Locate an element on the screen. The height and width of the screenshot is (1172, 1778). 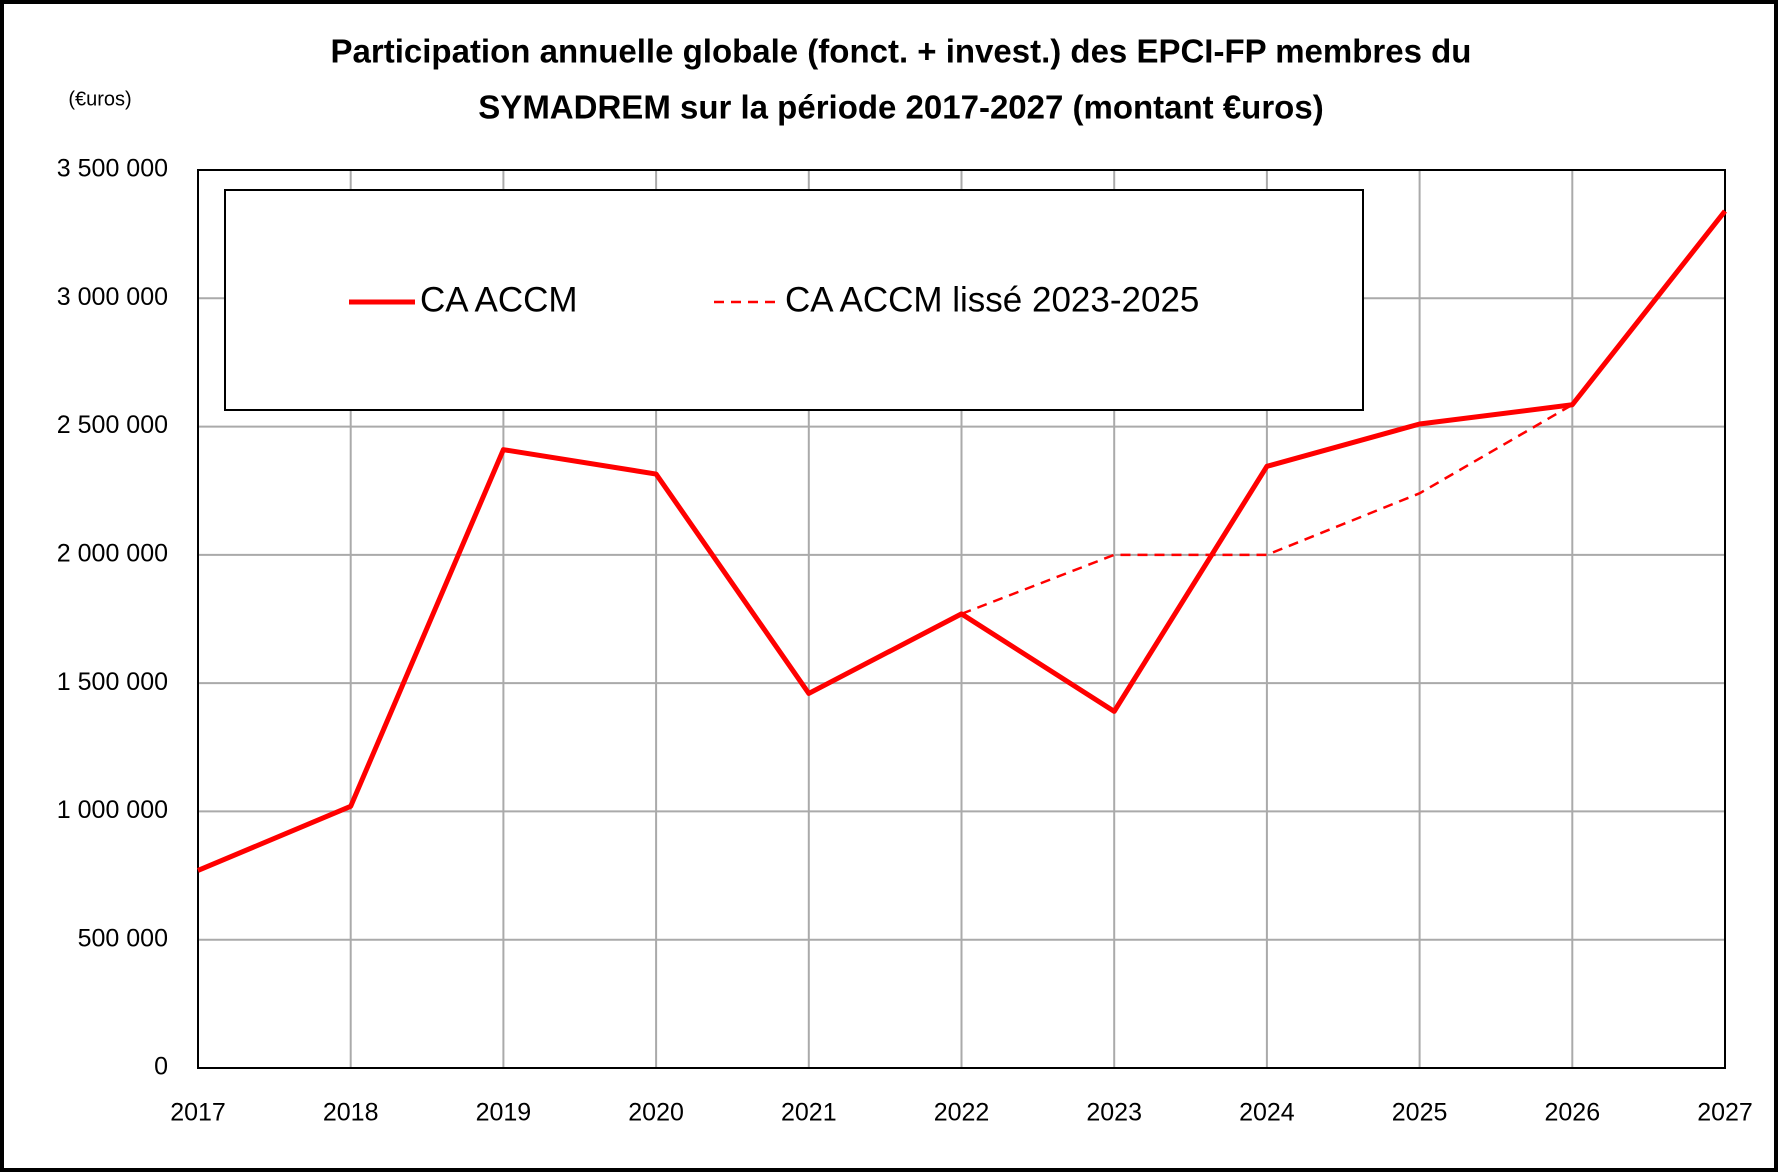
x-tick-label: 2018 is located at coordinates (351, 1113).